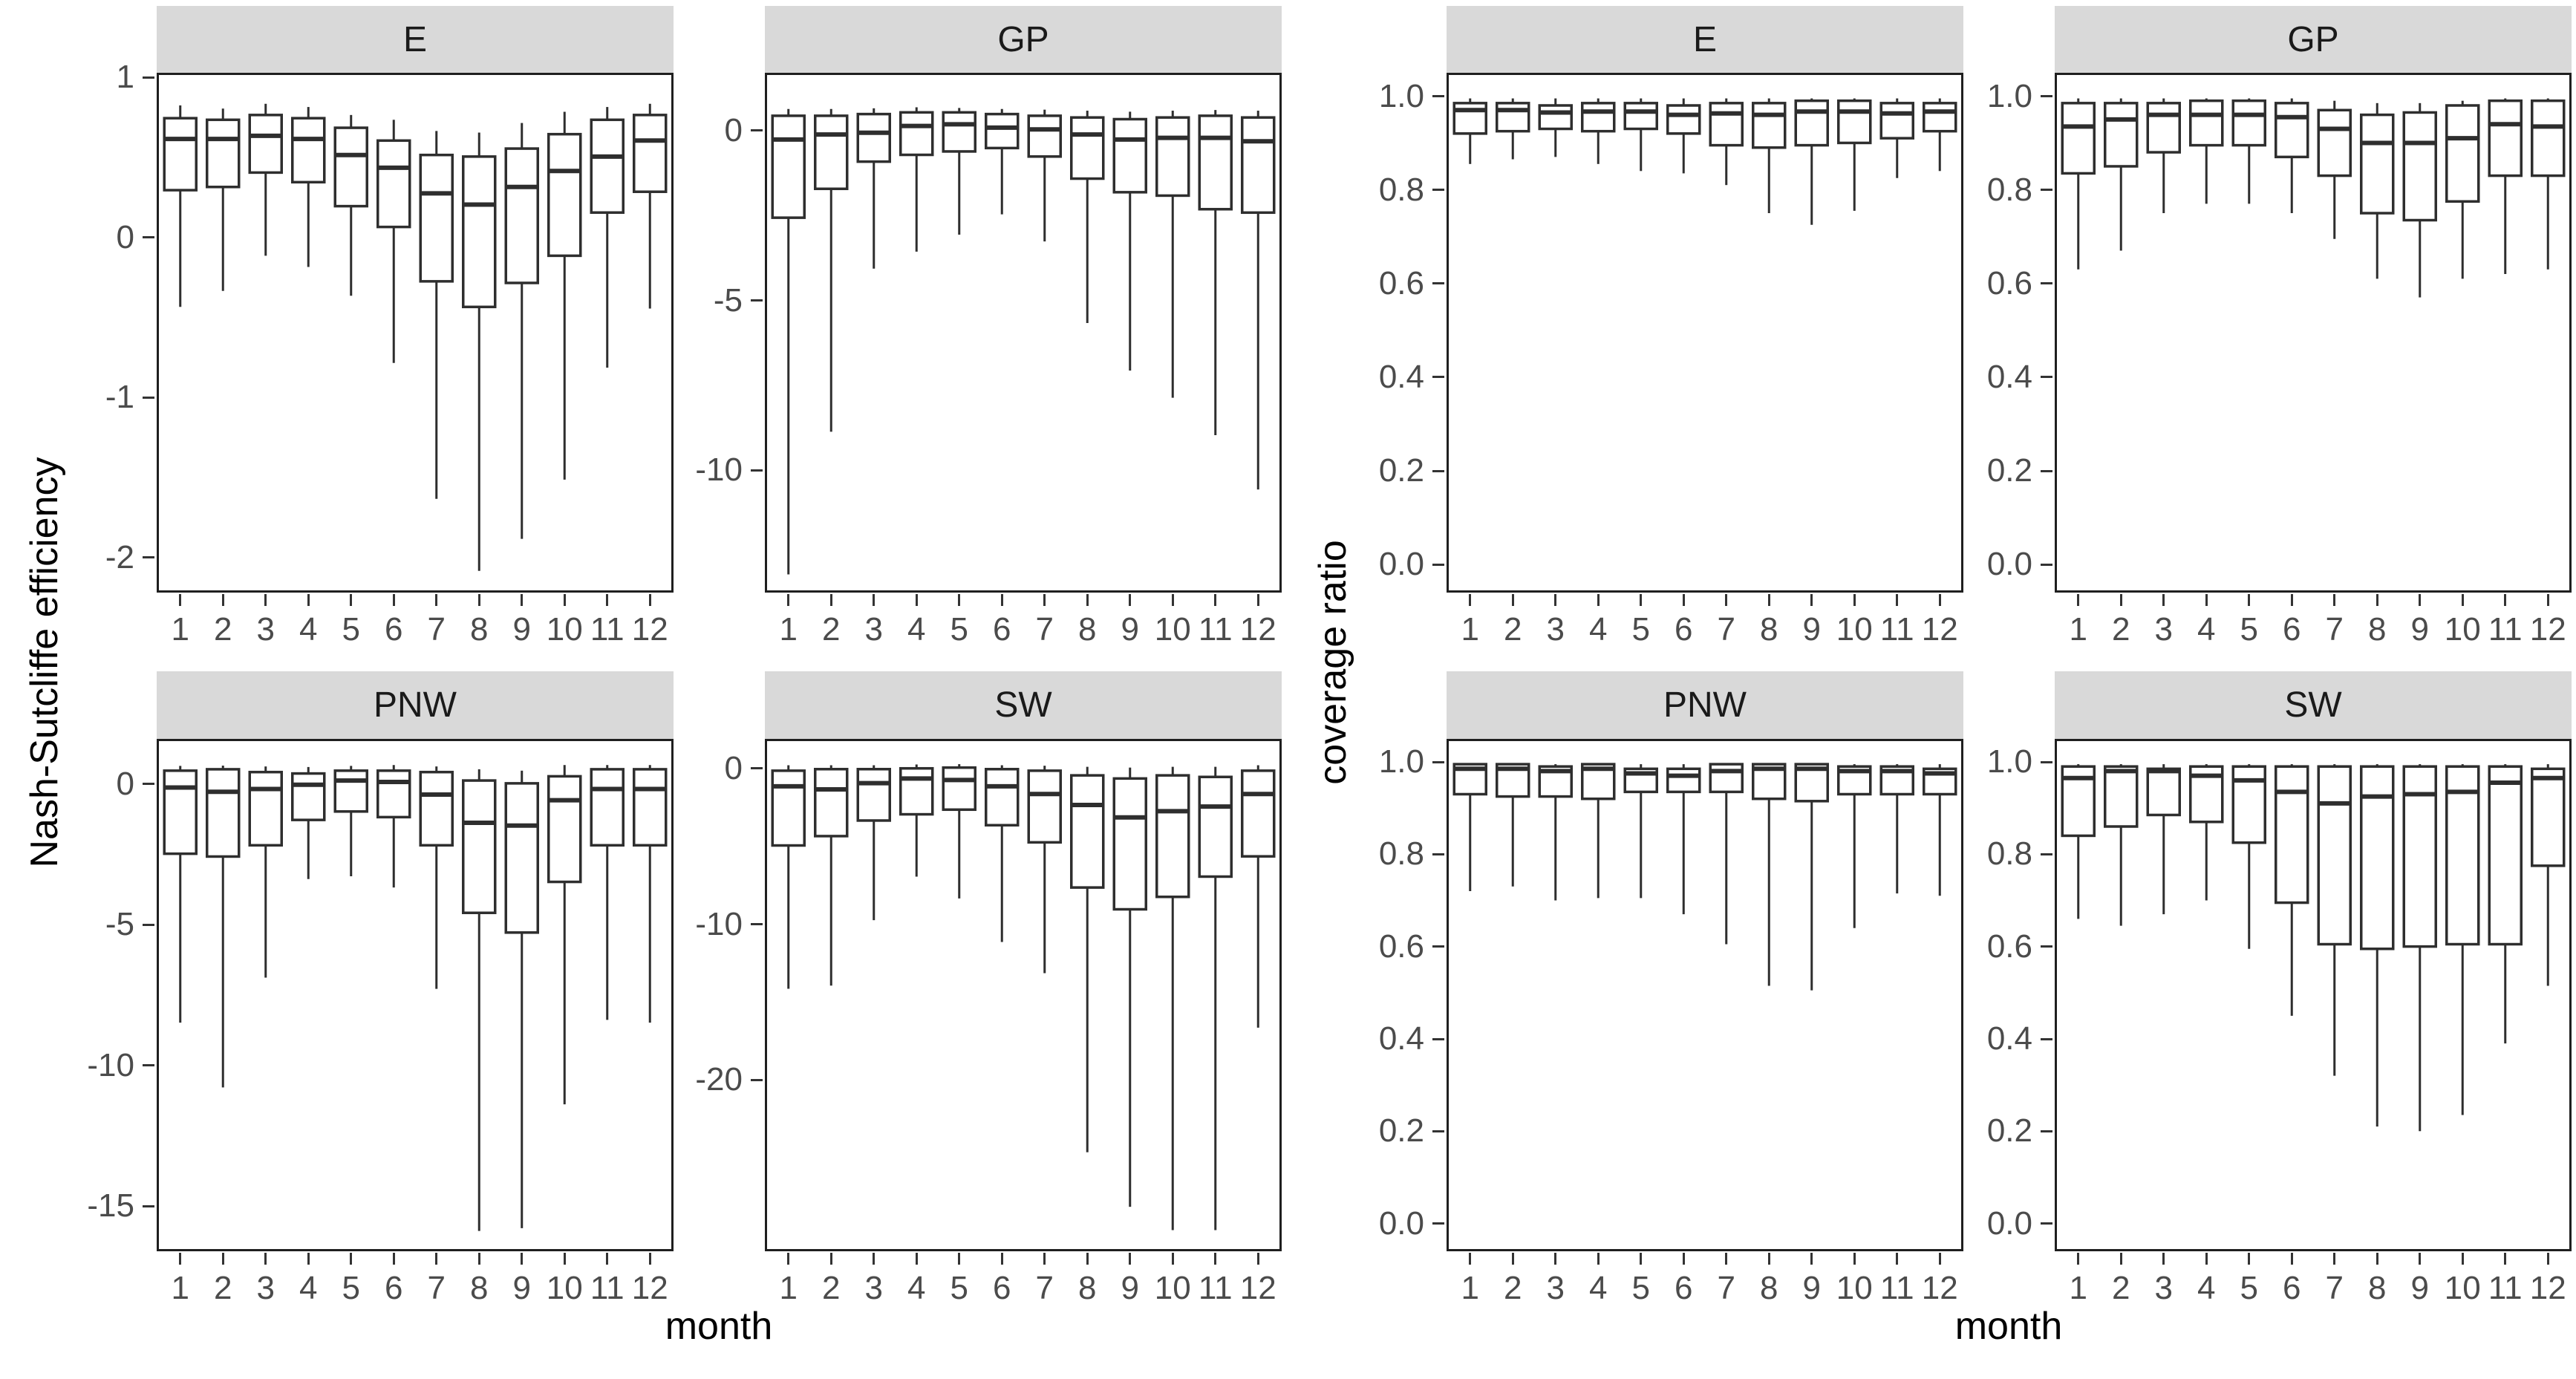 The width and height of the screenshot is (2576, 1379). What do you see at coordinates (2078, 629) in the screenshot?
I see `x-tick-label-month-1: 1` at bounding box center [2078, 629].